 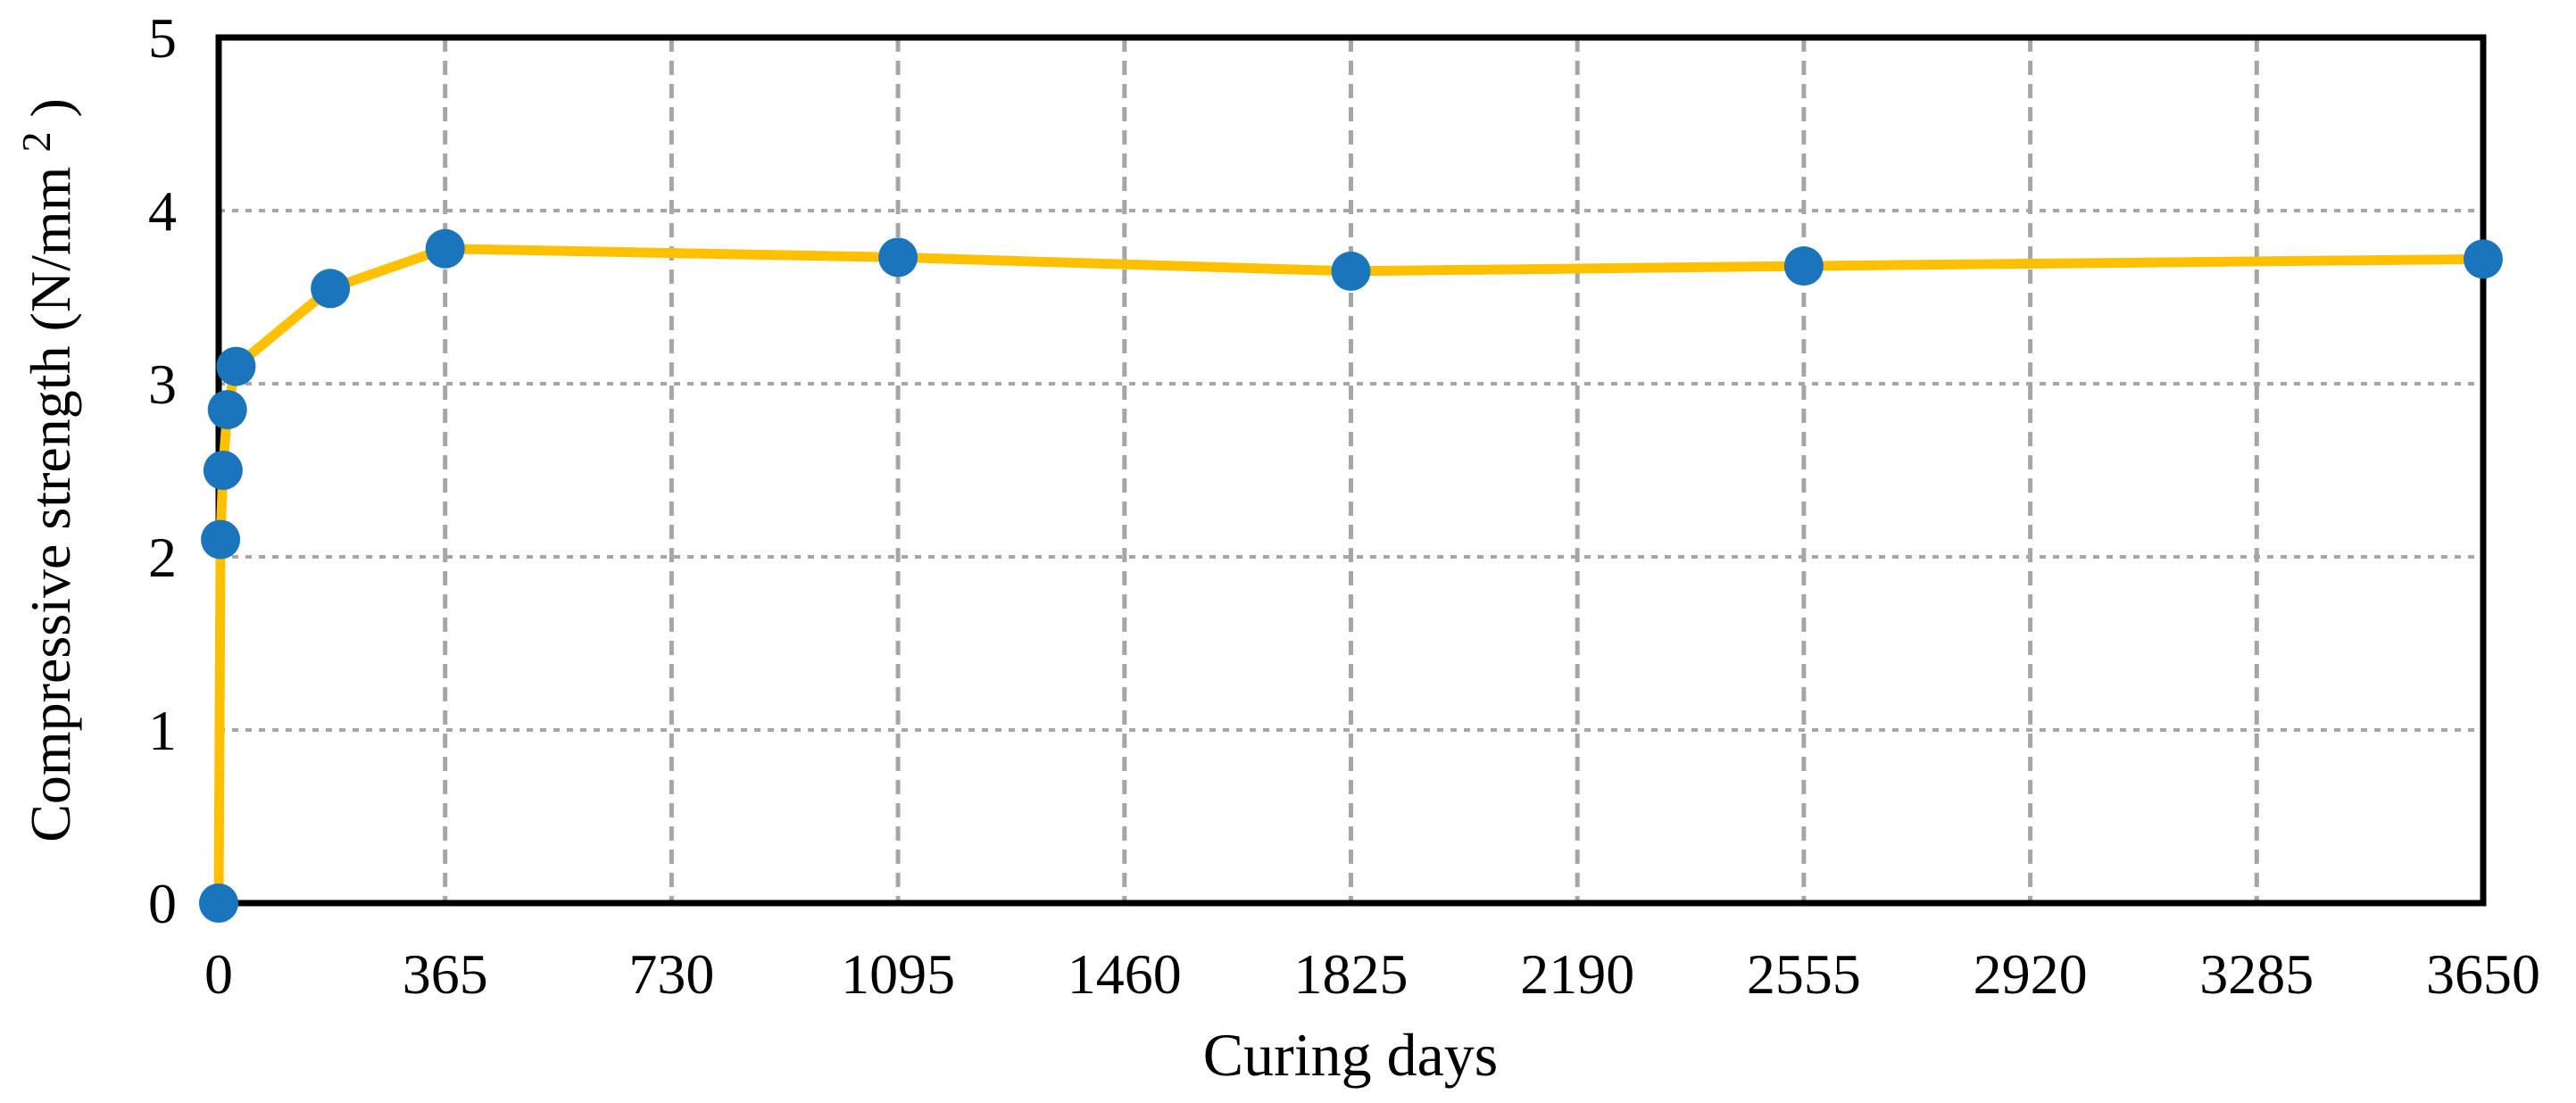 What do you see at coordinates (2483, 974) in the screenshot?
I see `x-tick-label: 3650` at bounding box center [2483, 974].